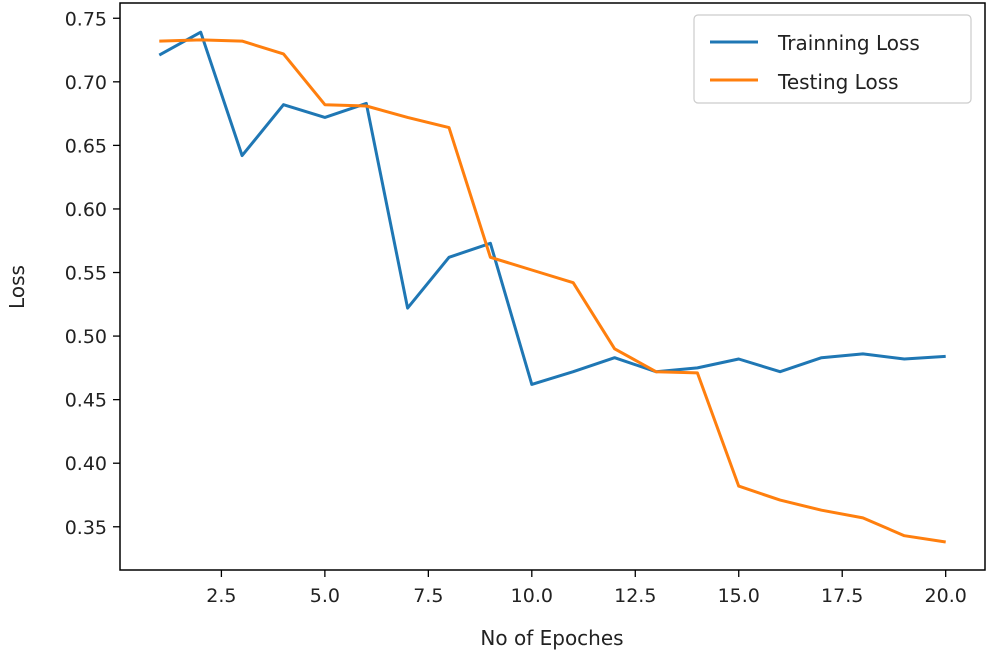 This screenshot has height=657, width=991. Describe the element at coordinates (86, 464) in the screenshot. I see `y-tick-label: 0.40` at that location.